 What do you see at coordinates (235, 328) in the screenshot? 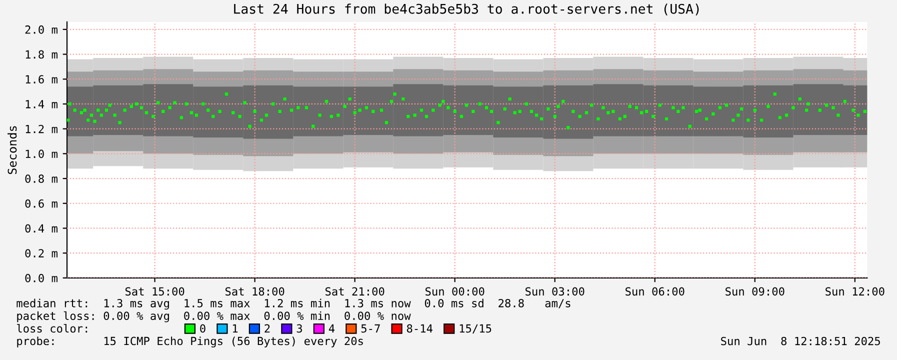
I see `legend-label: 1` at bounding box center [235, 328].